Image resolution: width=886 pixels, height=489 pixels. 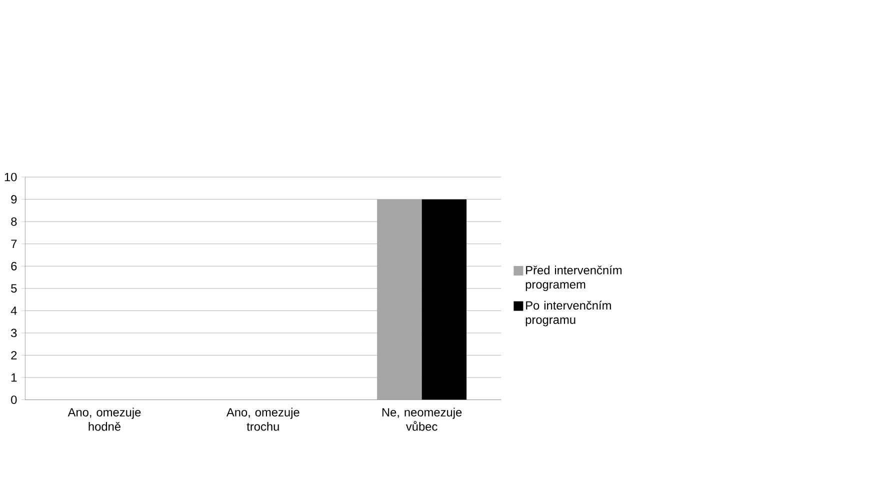 What do you see at coordinates (263, 419) in the screenshot?
I see `x-tick-label: Ano, omezuje trochu` at bounding box center [263, 419].